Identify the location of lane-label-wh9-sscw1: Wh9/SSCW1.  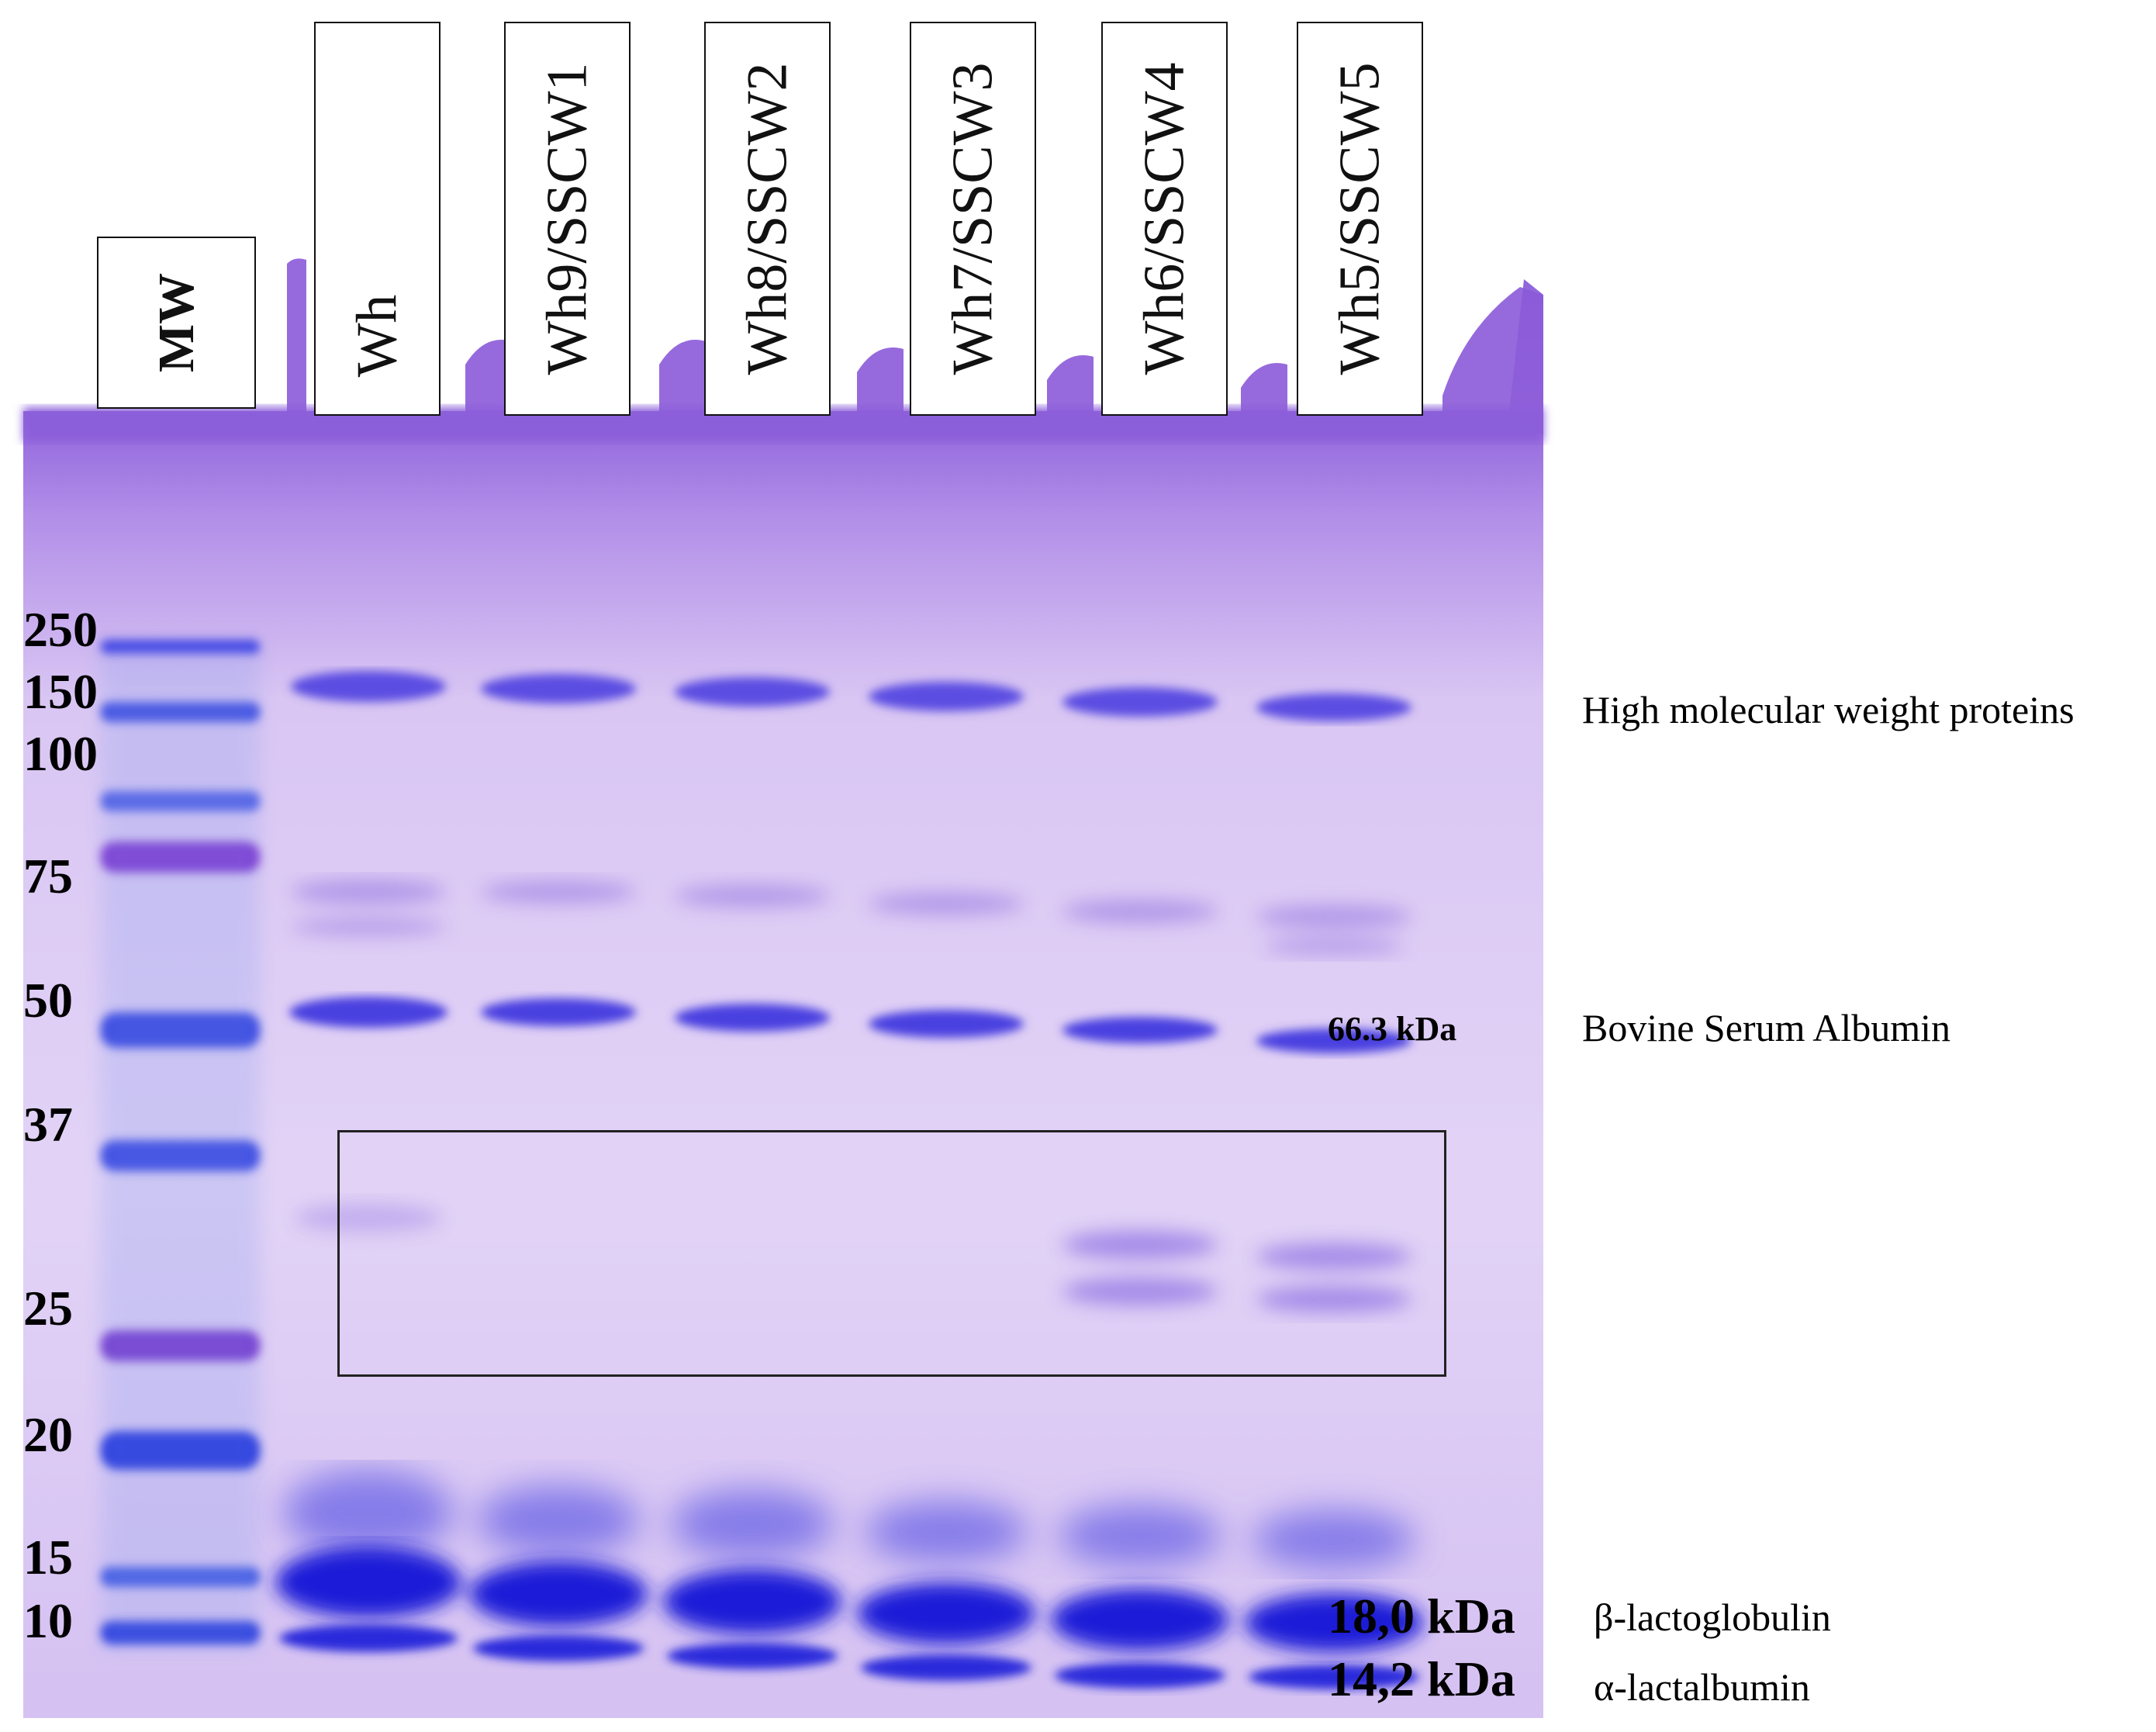
(567, 219).